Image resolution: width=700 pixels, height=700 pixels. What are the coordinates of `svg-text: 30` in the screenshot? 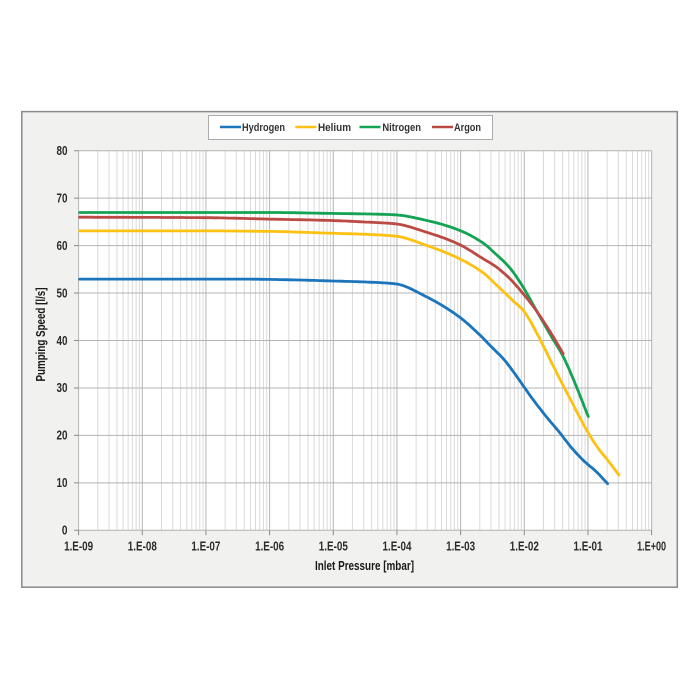 It's located at (62, 388).